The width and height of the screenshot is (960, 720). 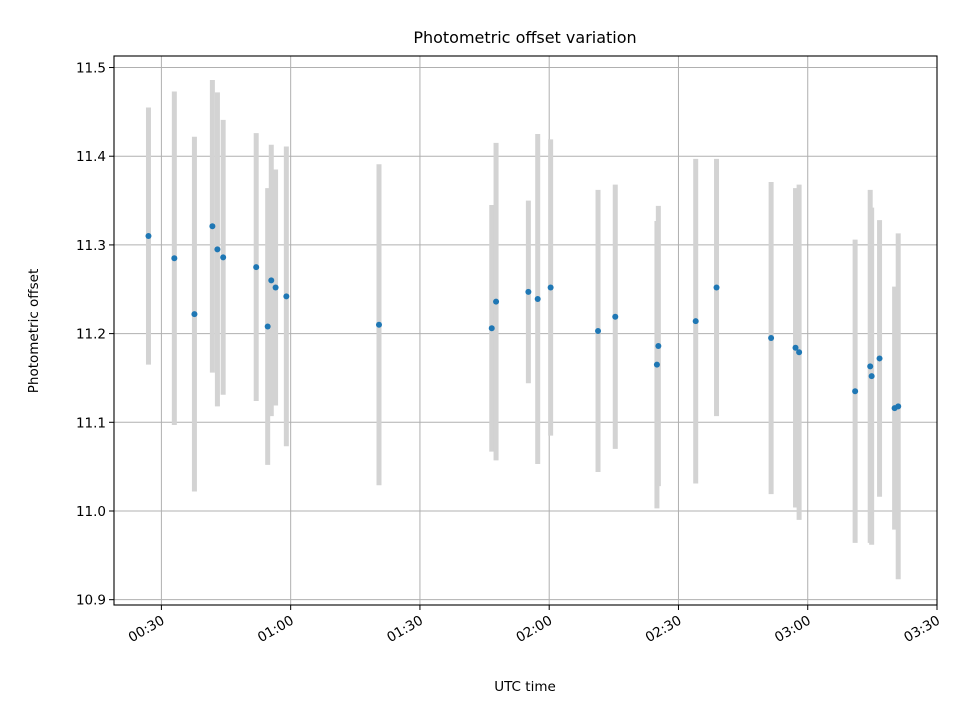 What do you see at coordinates (91, 246) in the screenshot?
I see `y-tick-label: 11.3` at bounding box center [91, 246].